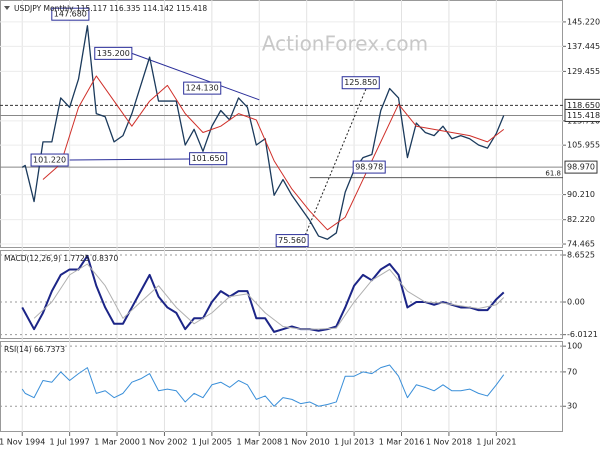 This screenshot has width=600, height=450. Describe the element at coordinates (576, 302) in the screenshot. I see `y-tick-label: 0.00` at that location.